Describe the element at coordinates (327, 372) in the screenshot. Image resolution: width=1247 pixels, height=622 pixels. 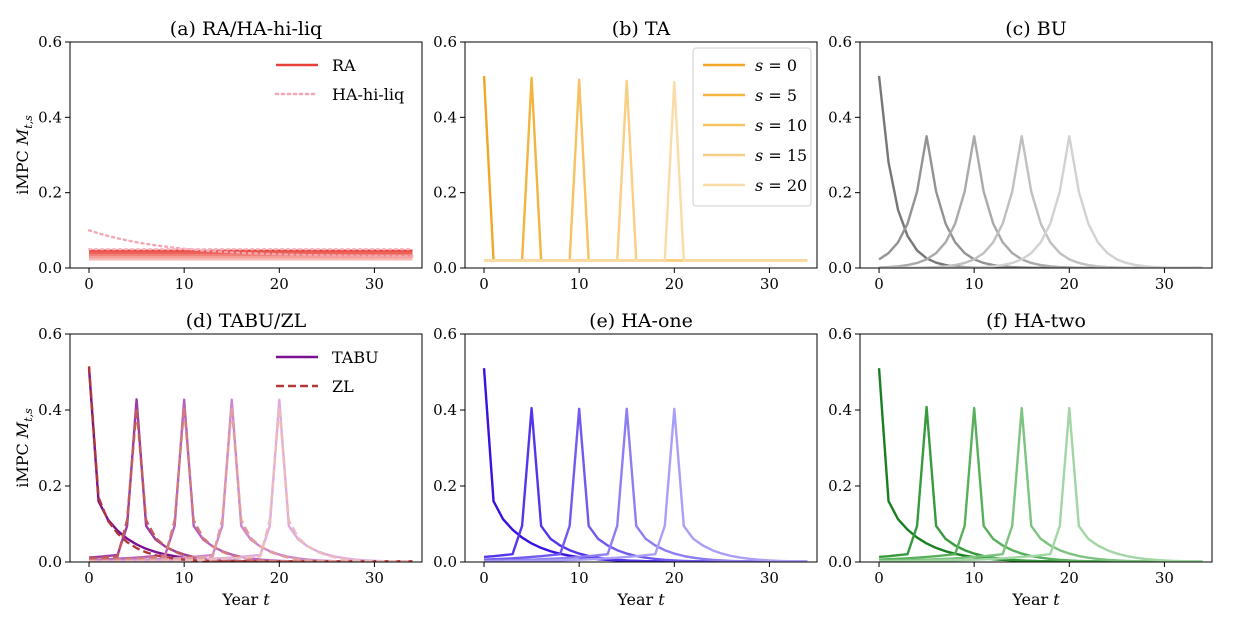
I see `legend: TABU ZL` at that location.